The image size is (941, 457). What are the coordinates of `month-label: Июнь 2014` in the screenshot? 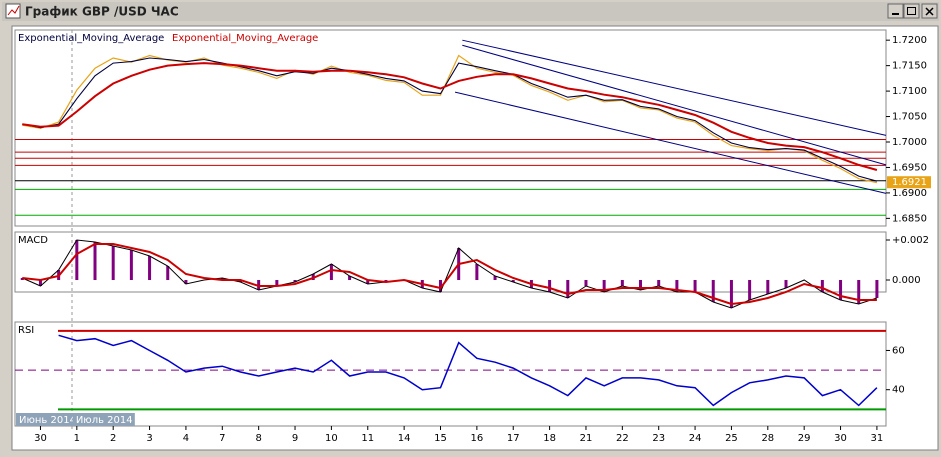 It's located at (47, 420).